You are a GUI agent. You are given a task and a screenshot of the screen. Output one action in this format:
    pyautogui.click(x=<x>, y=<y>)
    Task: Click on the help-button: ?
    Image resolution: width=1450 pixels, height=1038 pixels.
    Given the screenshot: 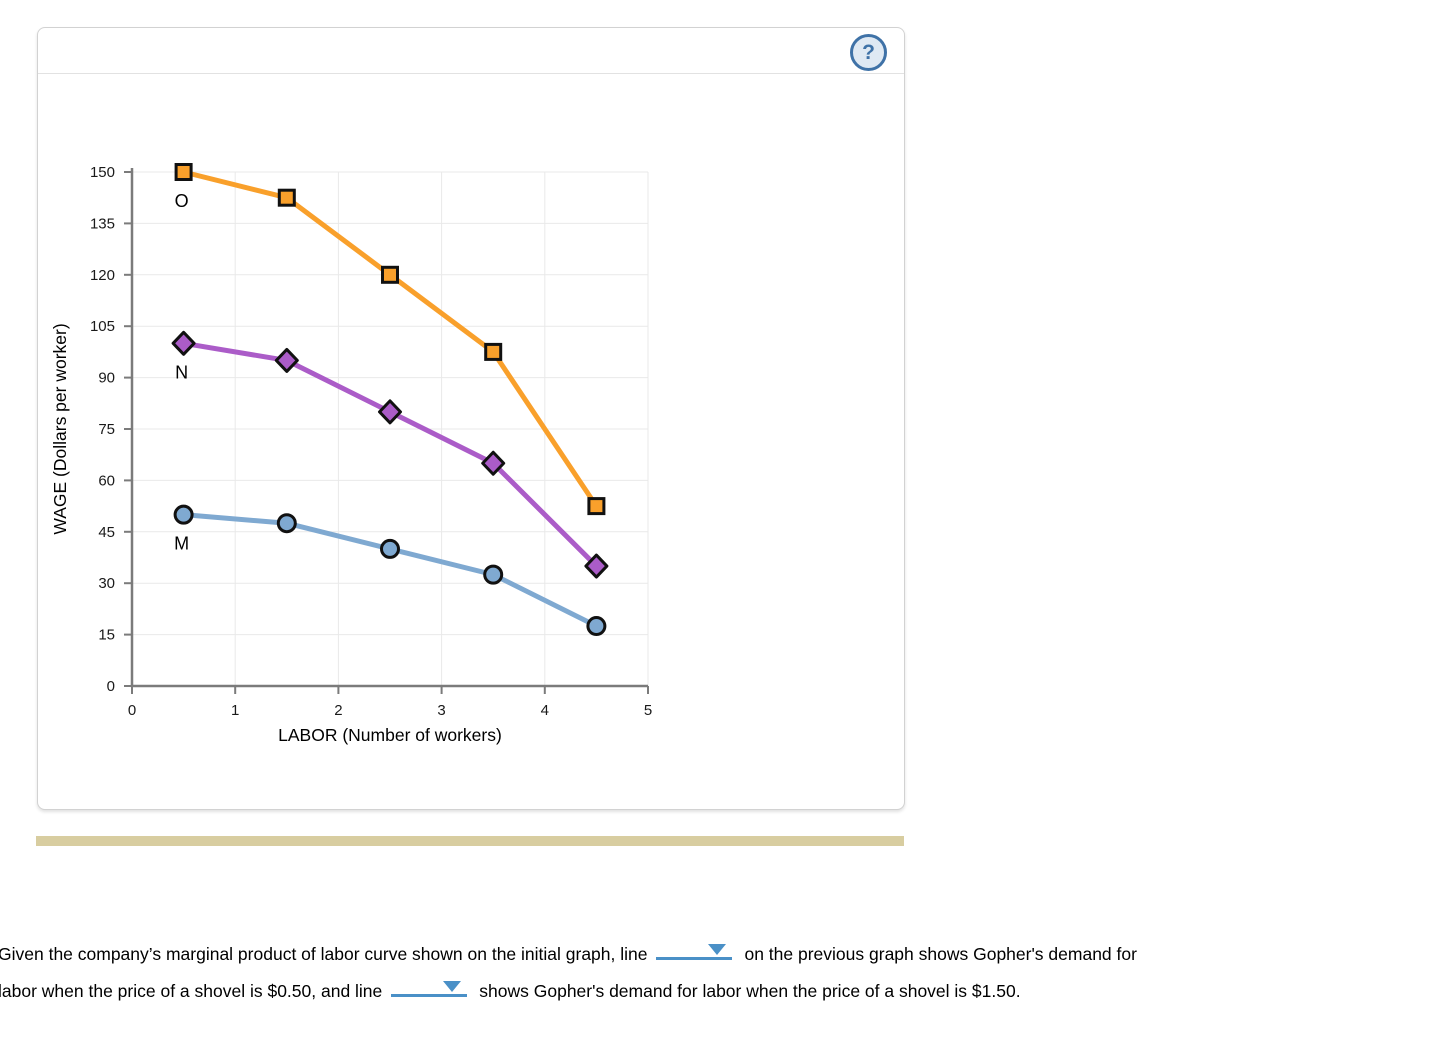 What is the action you would take?
    pyautogui.click(x=868, y=52)
    